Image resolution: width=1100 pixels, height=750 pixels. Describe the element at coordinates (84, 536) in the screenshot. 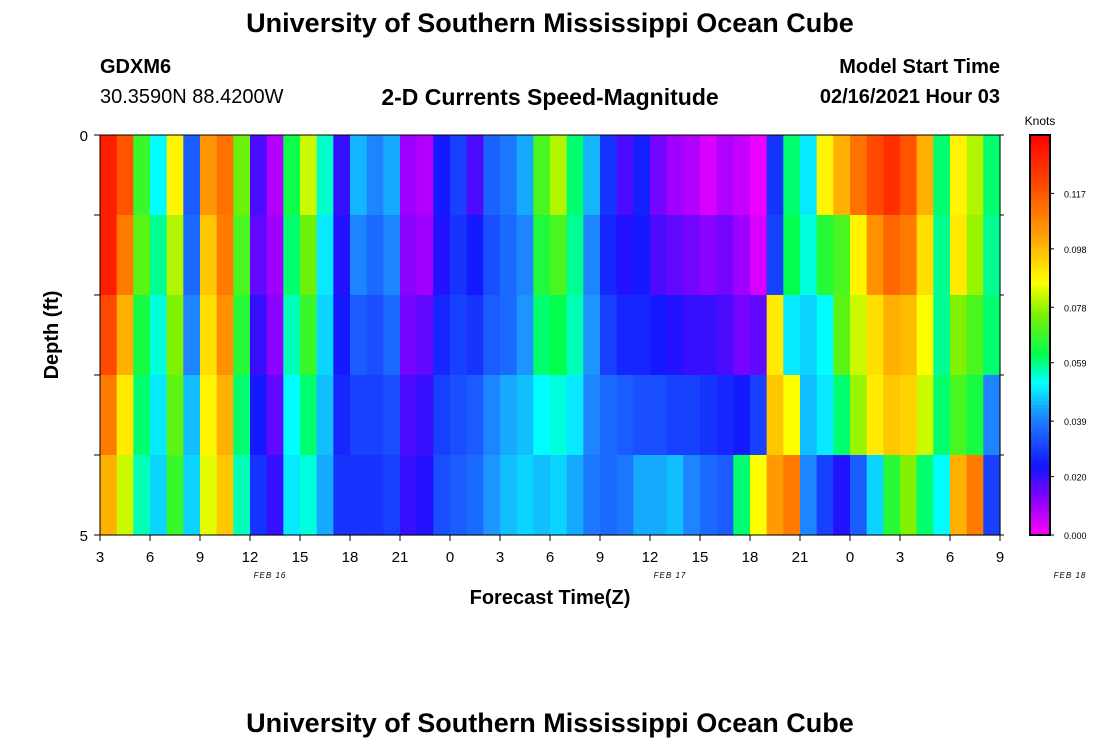

I see `y-tick-label: 5` at that location.